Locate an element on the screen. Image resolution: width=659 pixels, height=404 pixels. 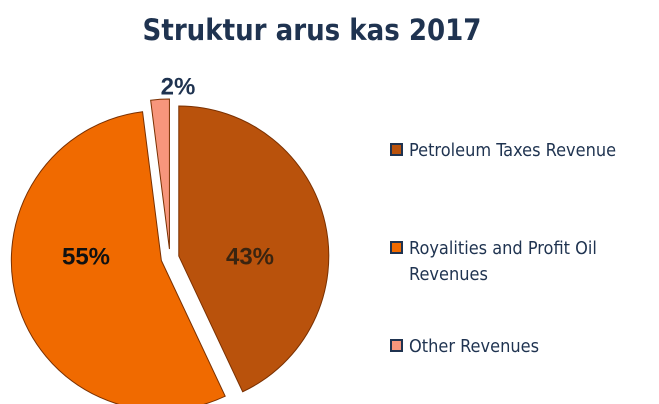
legend-item: Royalities and Profit Oil Revenues is located at coordinates (522, 262).